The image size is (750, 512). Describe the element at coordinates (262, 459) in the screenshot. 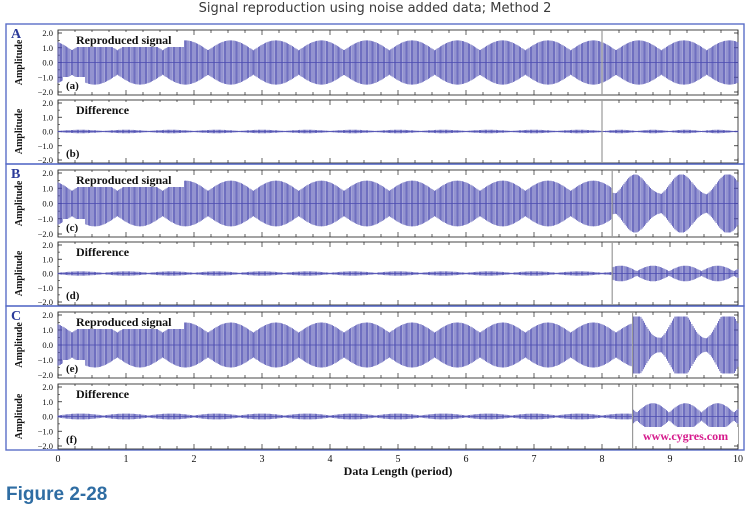

I see `x-tick-label: 3` at that location.